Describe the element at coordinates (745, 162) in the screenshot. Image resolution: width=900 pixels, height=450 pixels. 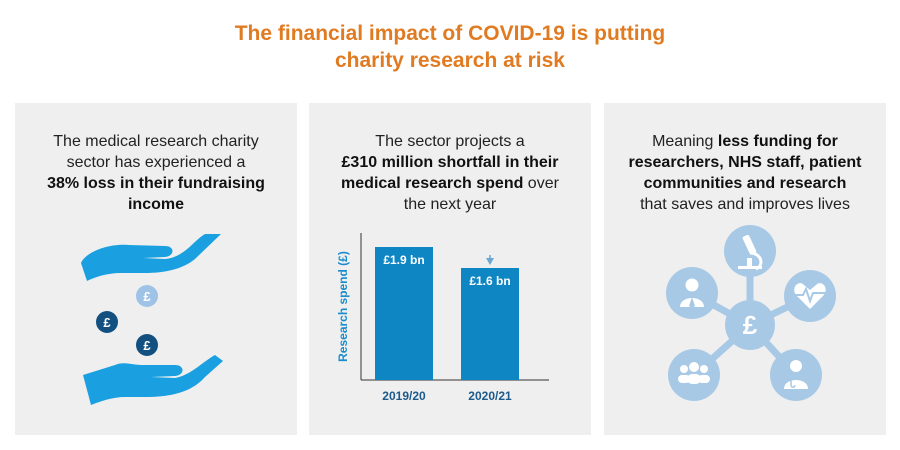
I see `p3-line-2: researchers, NHS staff, patient` at that location.